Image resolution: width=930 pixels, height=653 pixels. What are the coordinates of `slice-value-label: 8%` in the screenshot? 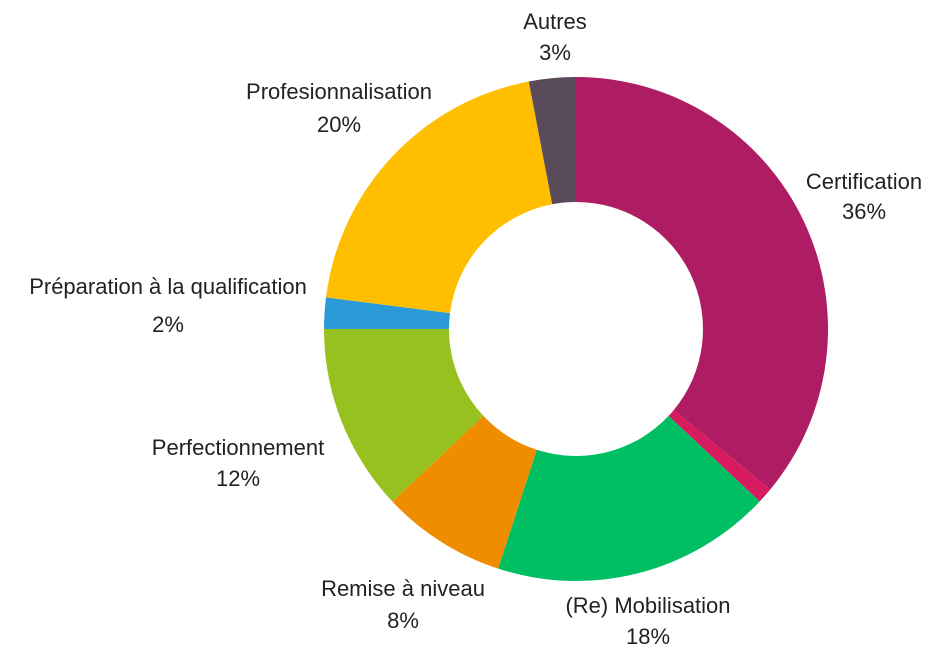 It's located at (403, 620).